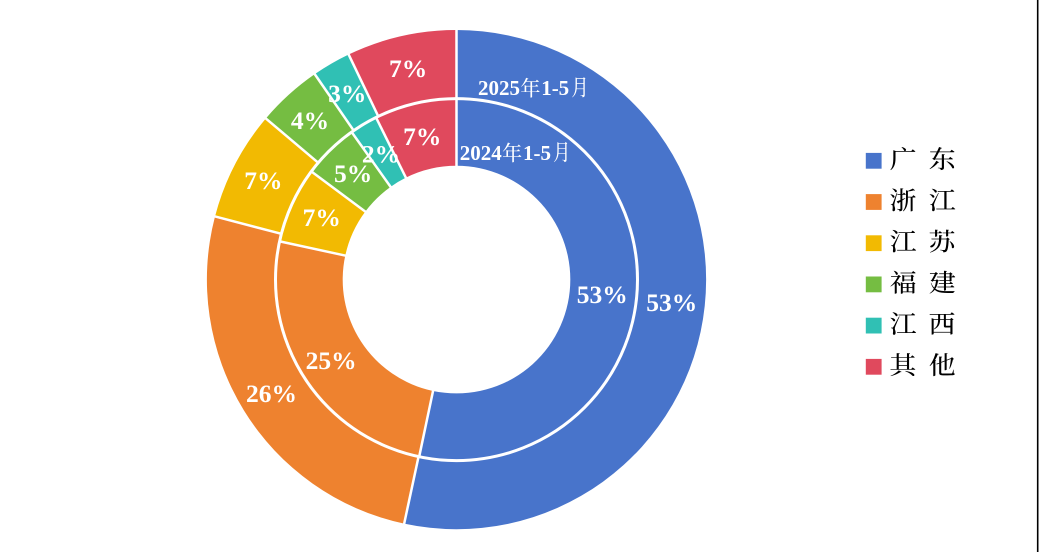 The height and width of the screenshot is (557, 1039). Describe the element at coordinates (353, 173) in the screenshot. I see `svg-text: 5%` at that location.